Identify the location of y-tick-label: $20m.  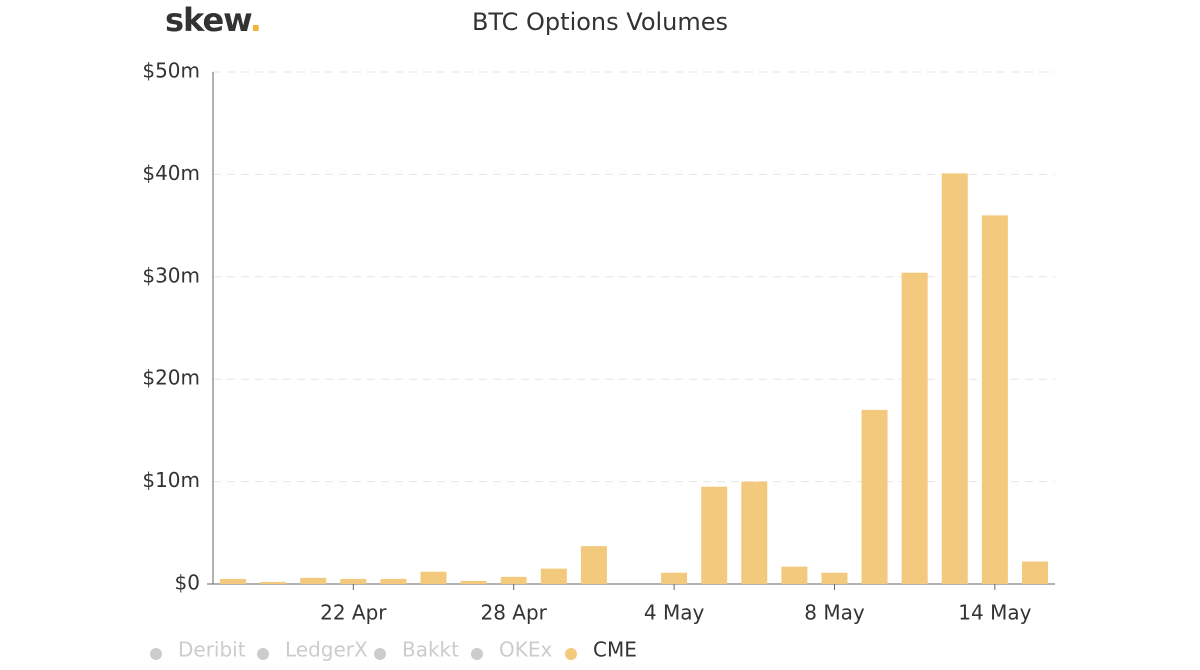
(171, 378).